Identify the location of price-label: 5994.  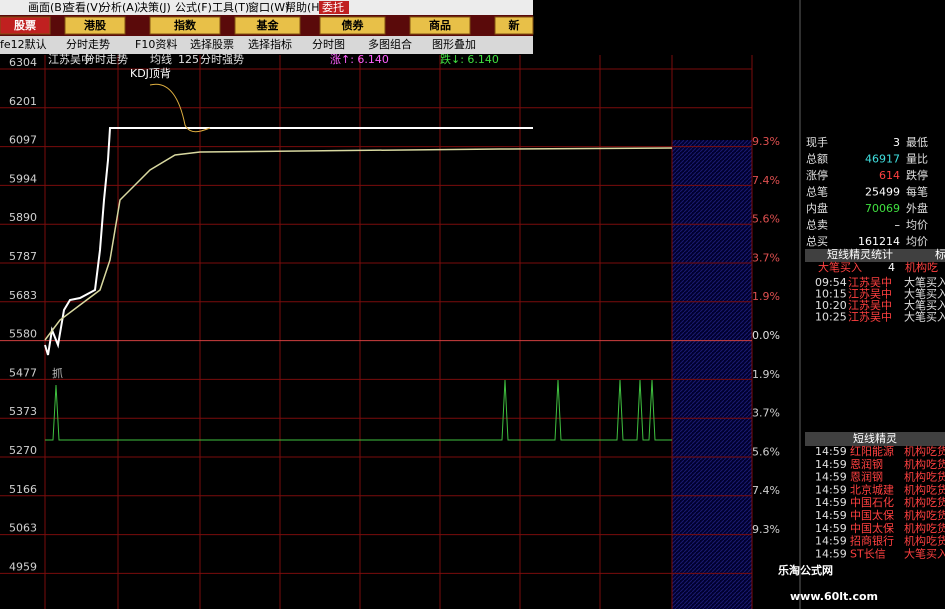
(23, 178).